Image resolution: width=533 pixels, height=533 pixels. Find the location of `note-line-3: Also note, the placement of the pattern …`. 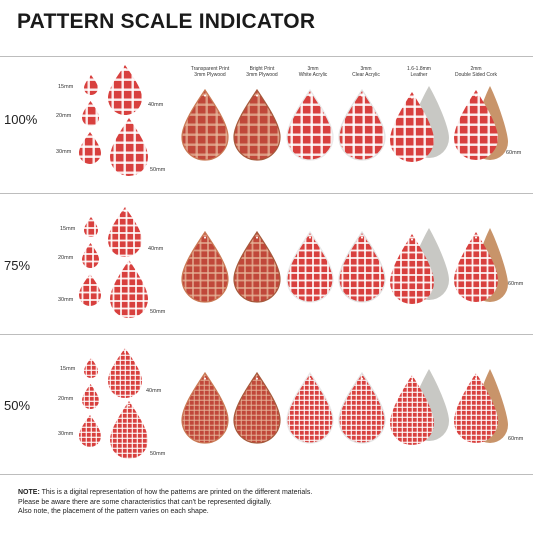

note-line-3: Also note, the placement of the pattern … is located at coordinates (113, 511).